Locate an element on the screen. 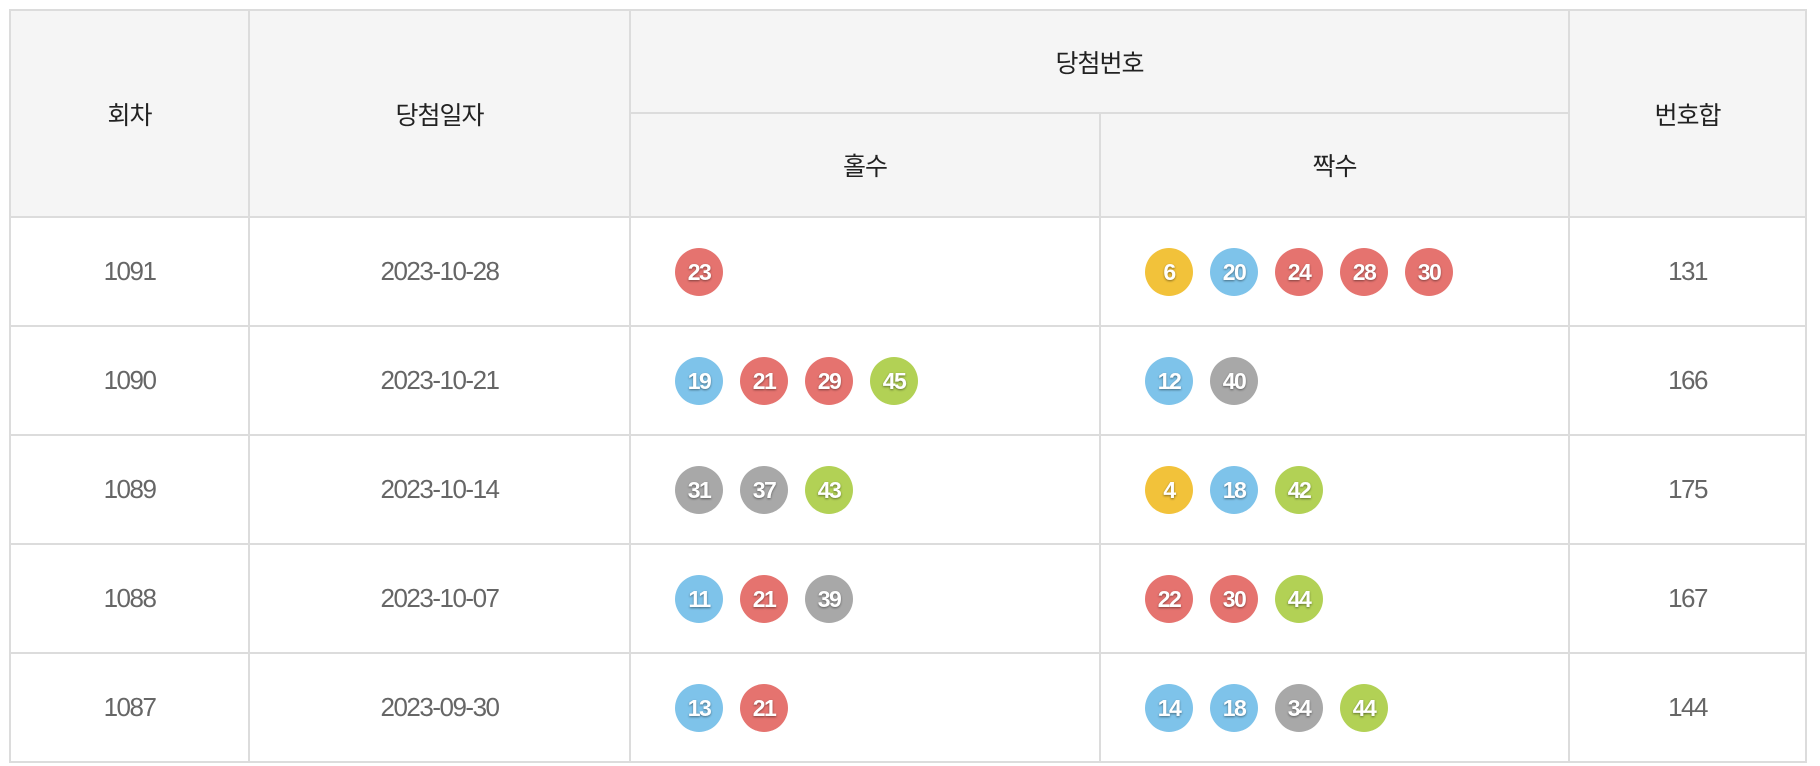  table-row: 1089 2023-10-14 31 37 43 4 18 42 175 is located at coordinates (908, 489).